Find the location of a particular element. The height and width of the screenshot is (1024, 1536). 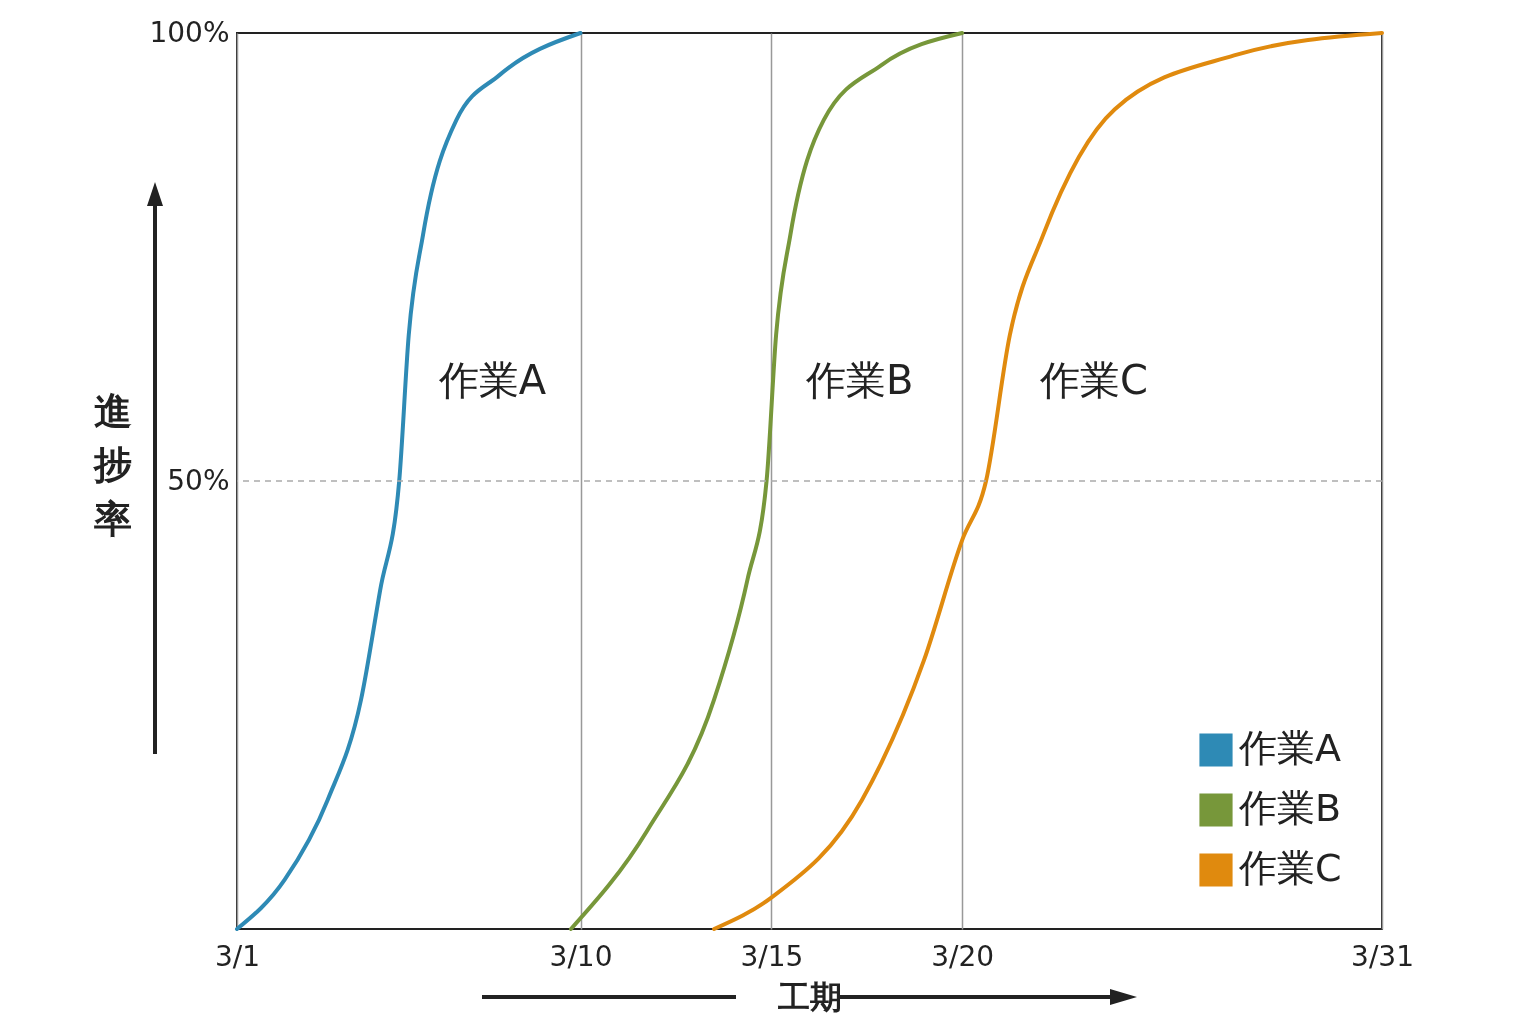

y-tick-label: 50% is located at coordinates (198, 480).